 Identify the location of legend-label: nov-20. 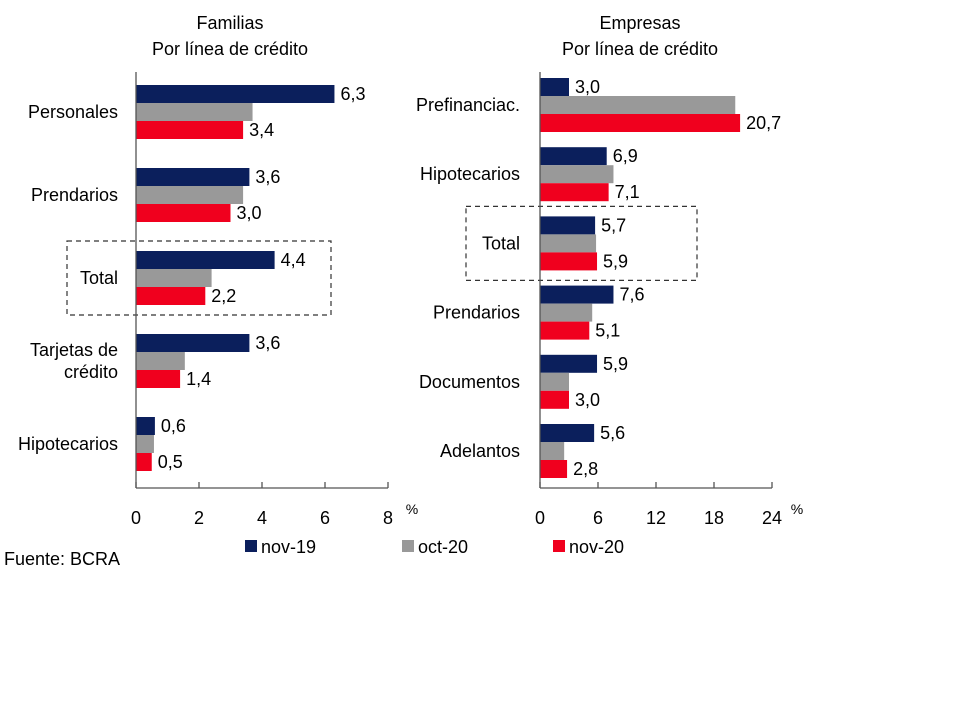
(596, 547).